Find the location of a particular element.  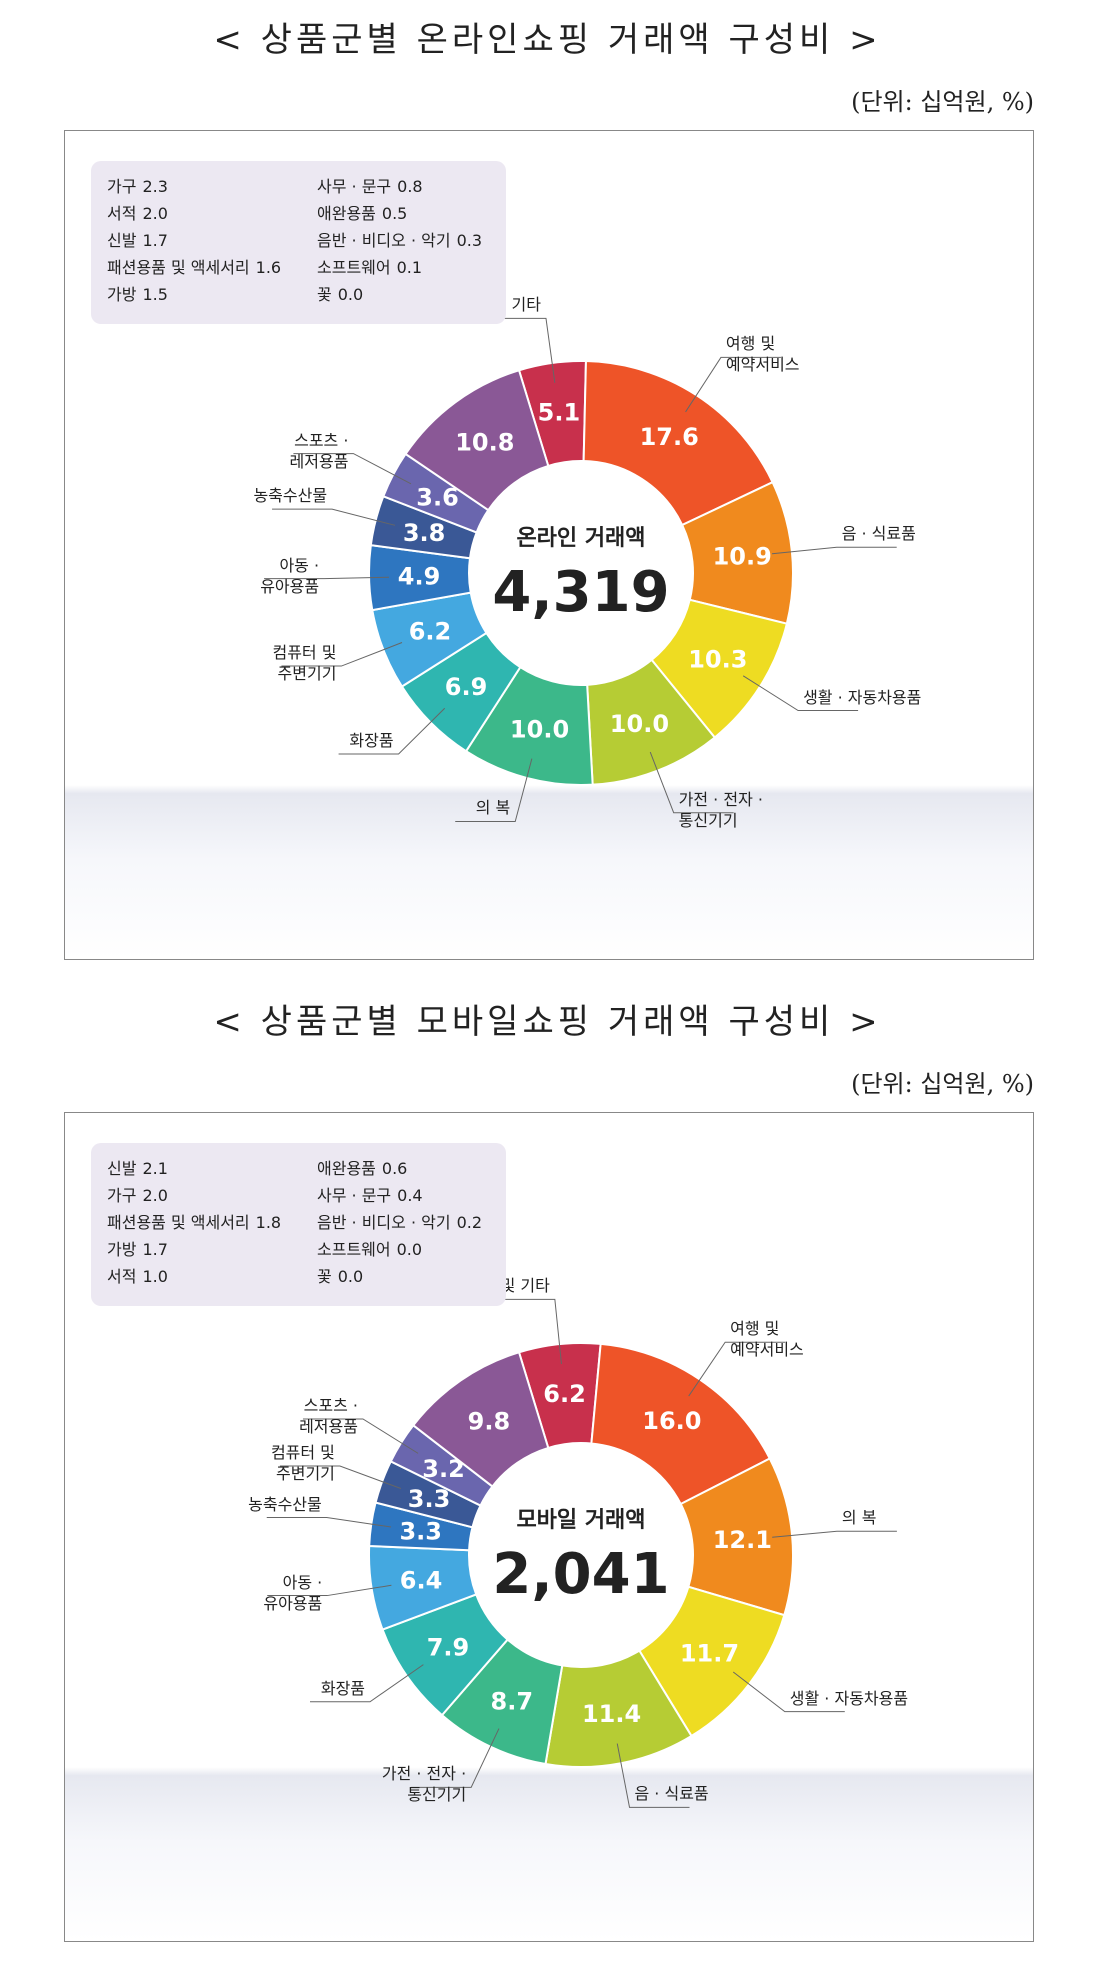

segment-value-label: 16.0 is located at coordinates (671, 1421).